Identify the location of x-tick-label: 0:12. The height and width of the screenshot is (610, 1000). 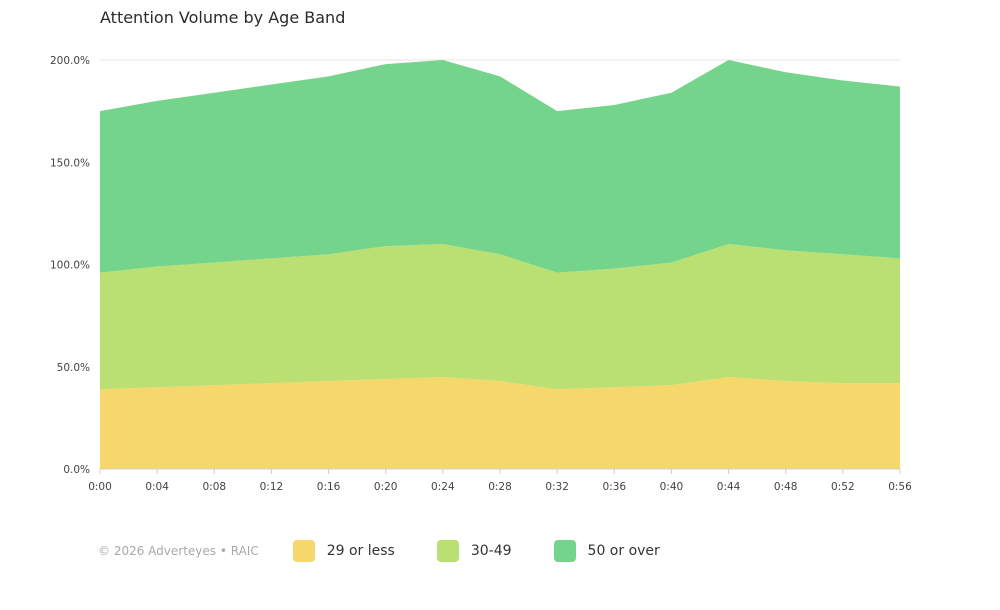
(272, 487).